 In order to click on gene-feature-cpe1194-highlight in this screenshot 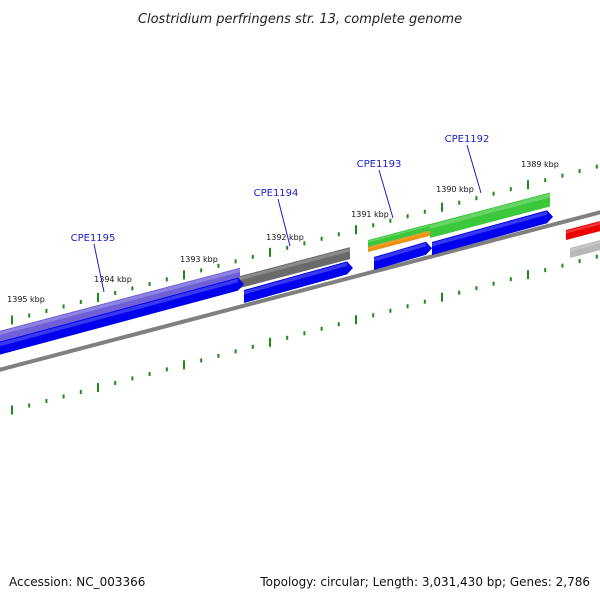, I will do `click(295, 264)`.